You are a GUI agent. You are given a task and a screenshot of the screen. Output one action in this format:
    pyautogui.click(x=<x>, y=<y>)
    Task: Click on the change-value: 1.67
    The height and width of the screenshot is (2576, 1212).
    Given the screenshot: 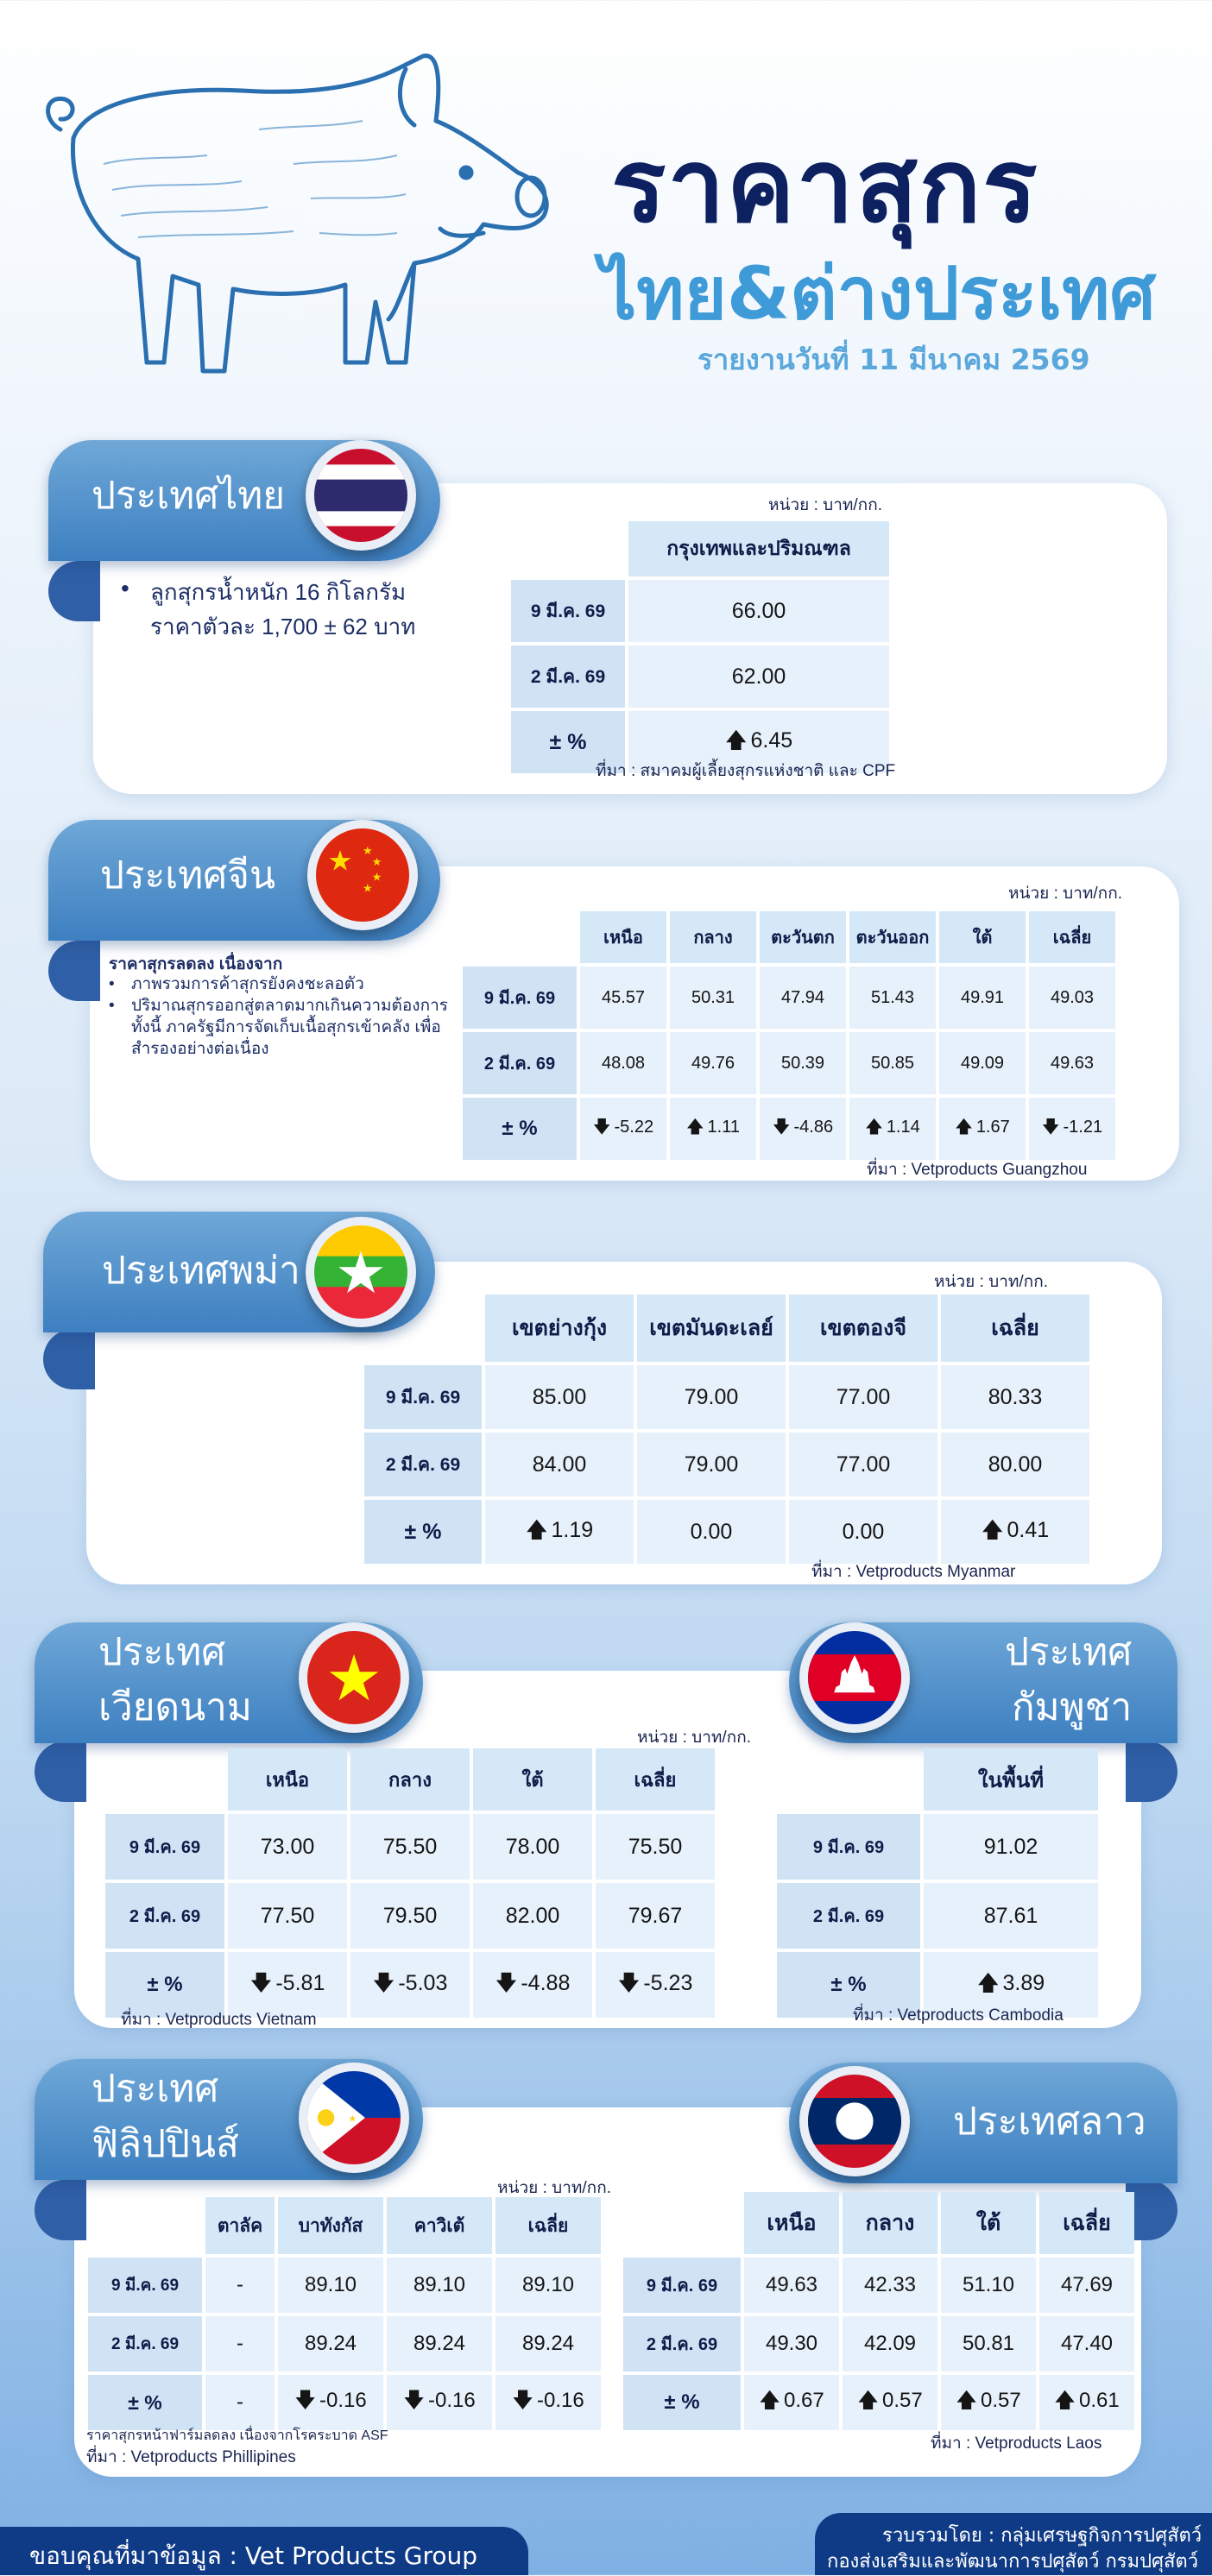 What is the action you would take?
    pyautogui.click(x=992, y=1128)
    